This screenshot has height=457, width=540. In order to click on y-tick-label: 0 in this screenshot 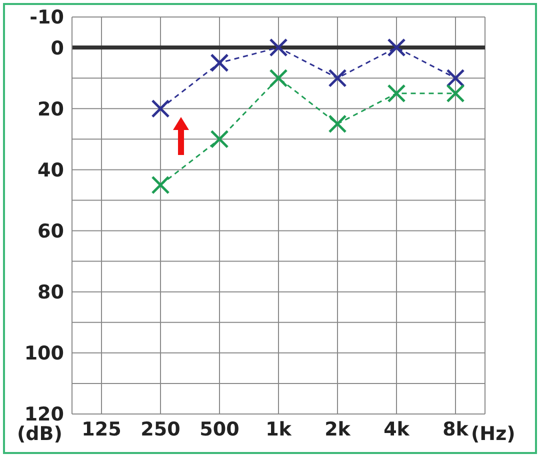, I will do `click(57, 48)`.